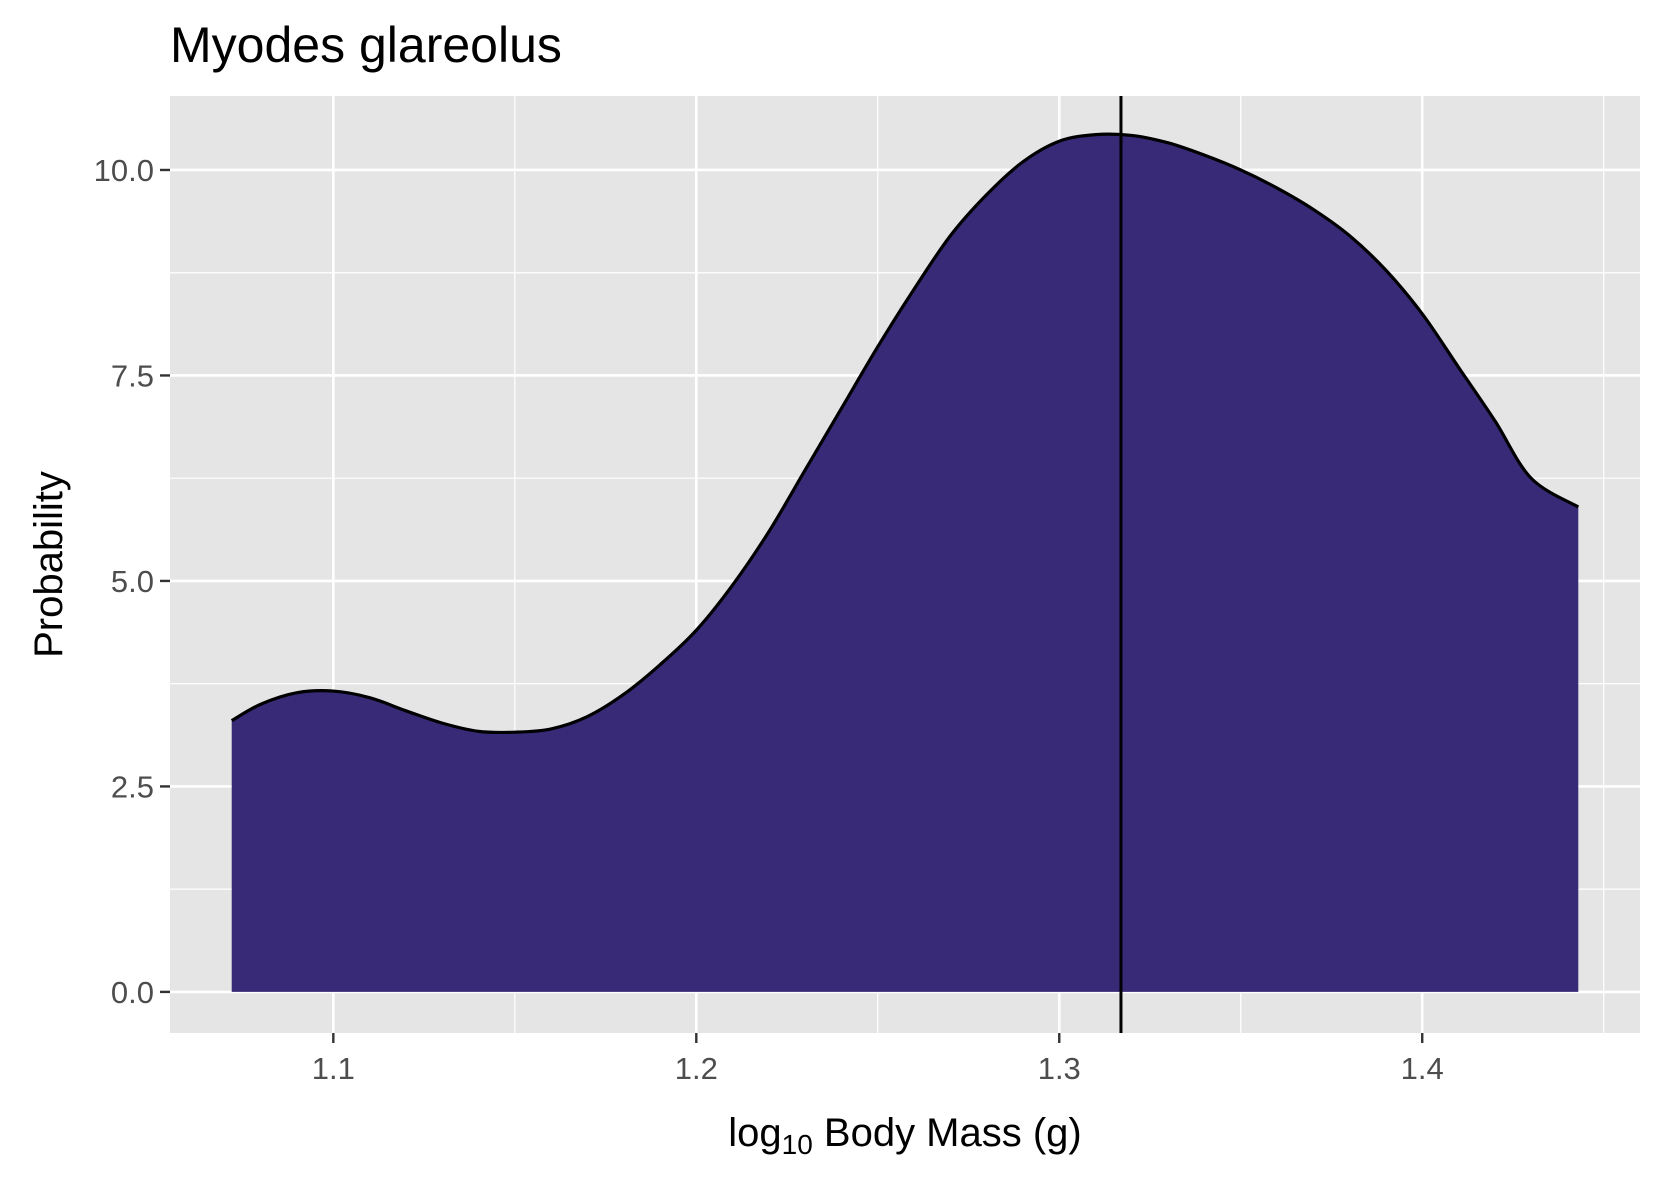  I want to click on x-axis-title-log: log, so click(754, 1133).